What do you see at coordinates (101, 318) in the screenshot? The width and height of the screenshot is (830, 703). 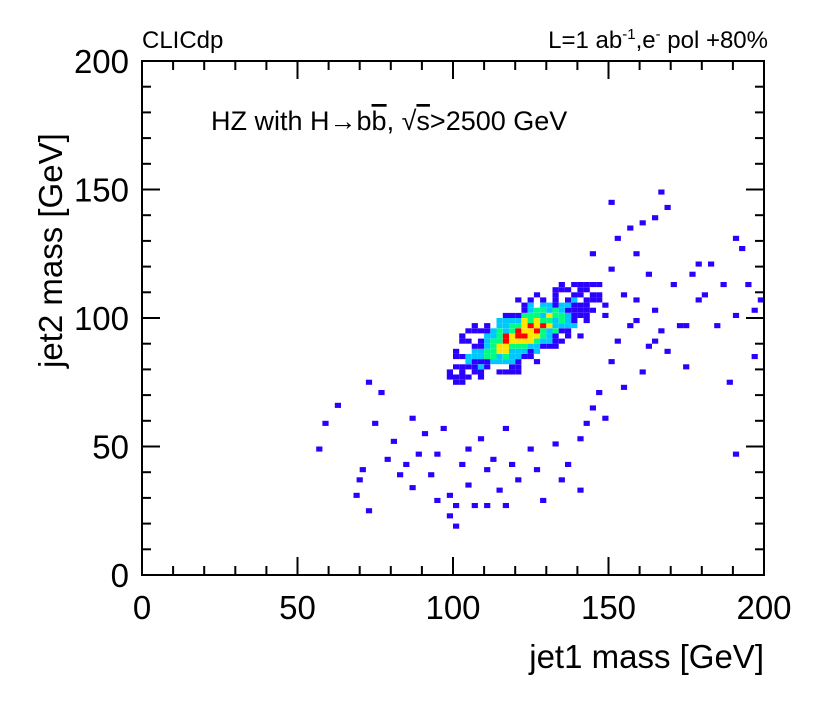 I see `y-tick-label: 100` at bounding box center [101, 318].